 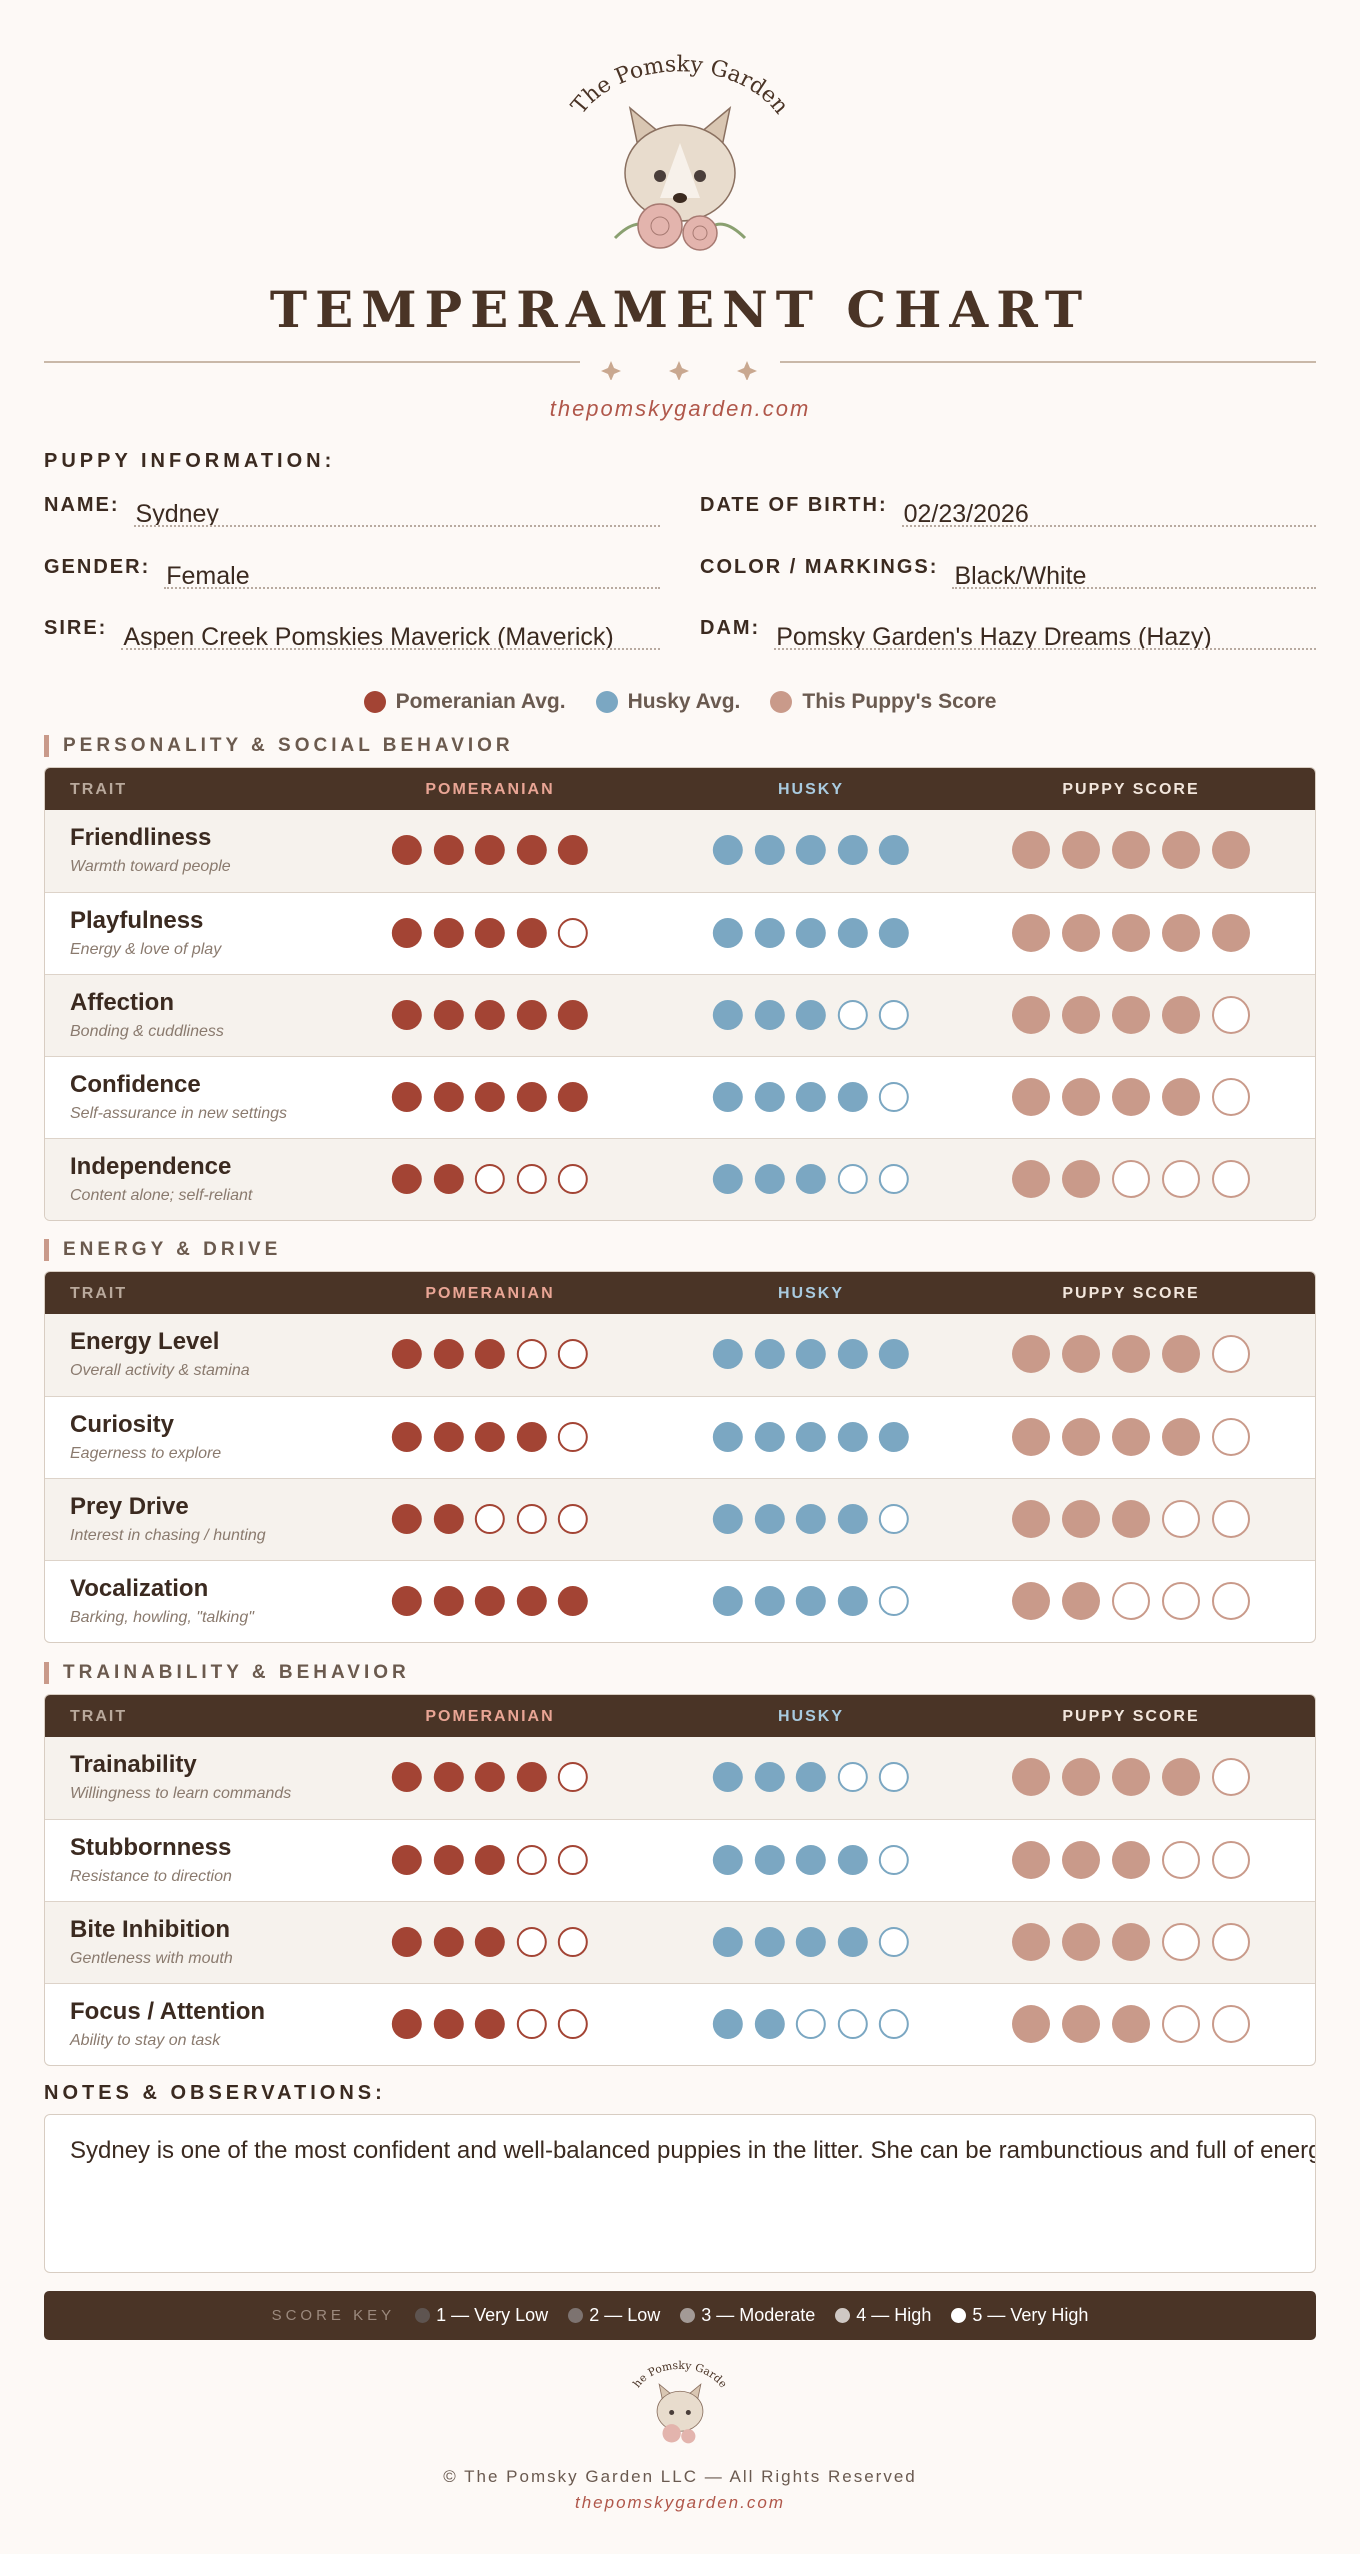 I want to click on trait-name: Stubbornness, so click(x=151, y=1847).